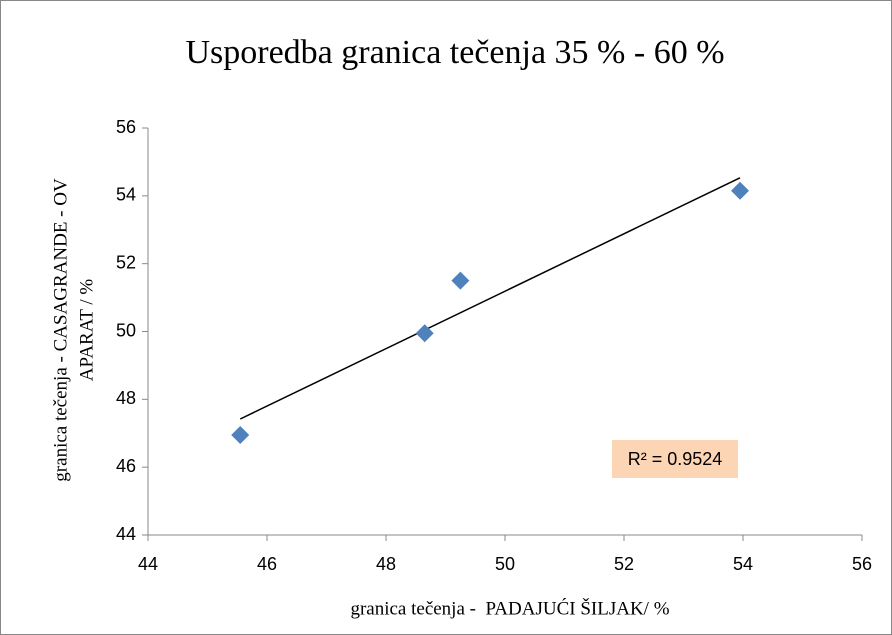 The image size is (892, 635). I want to click on x-tick-label: 56, so click(862, 564).